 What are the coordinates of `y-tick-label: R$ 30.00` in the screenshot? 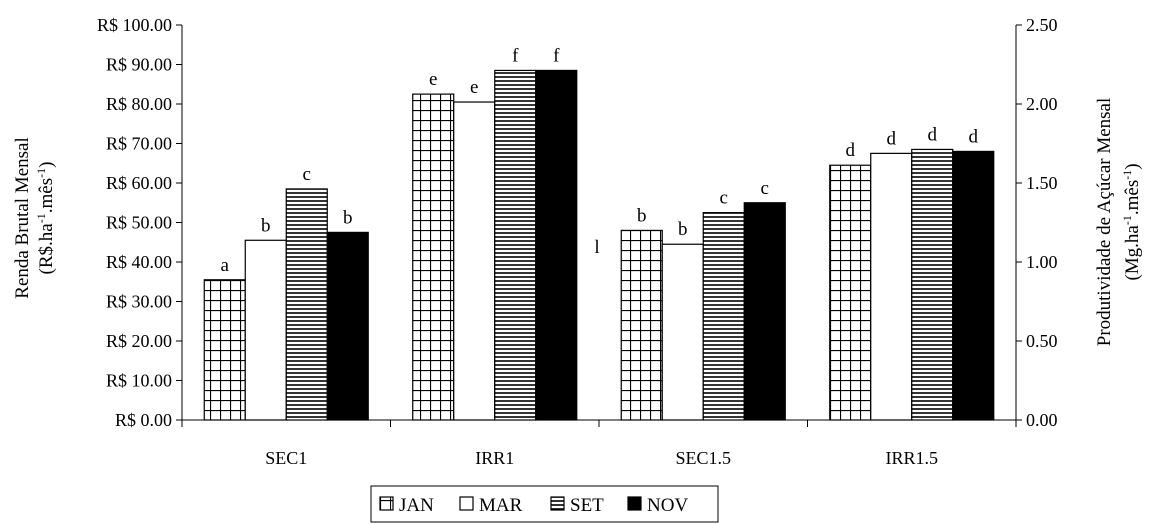 It's located at (139, 302).